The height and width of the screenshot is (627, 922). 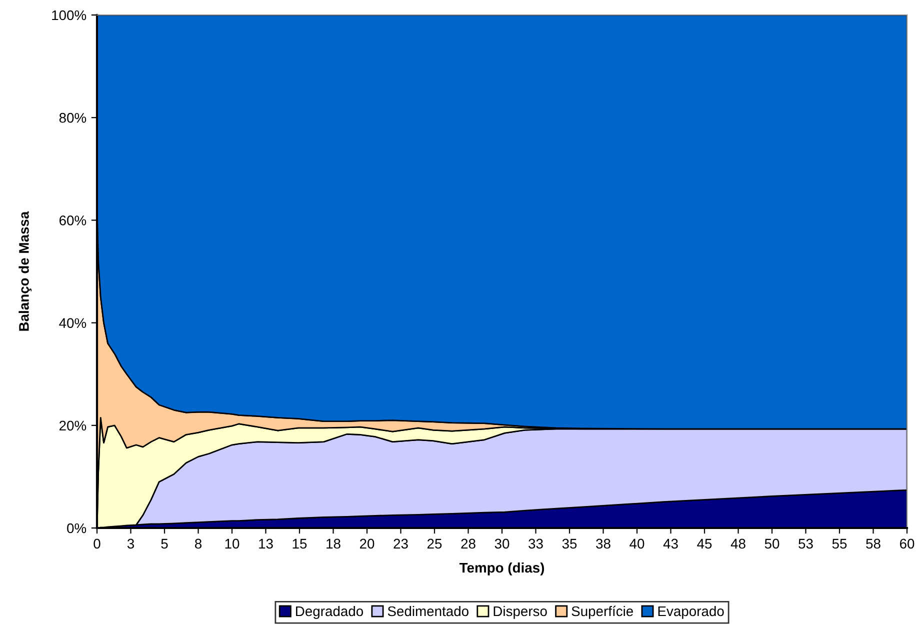 What do you see at coordinates (501, 569) in the screenshot?
I see `x-axis-title: Tempo (dias)` at bounding box center [501, 569].